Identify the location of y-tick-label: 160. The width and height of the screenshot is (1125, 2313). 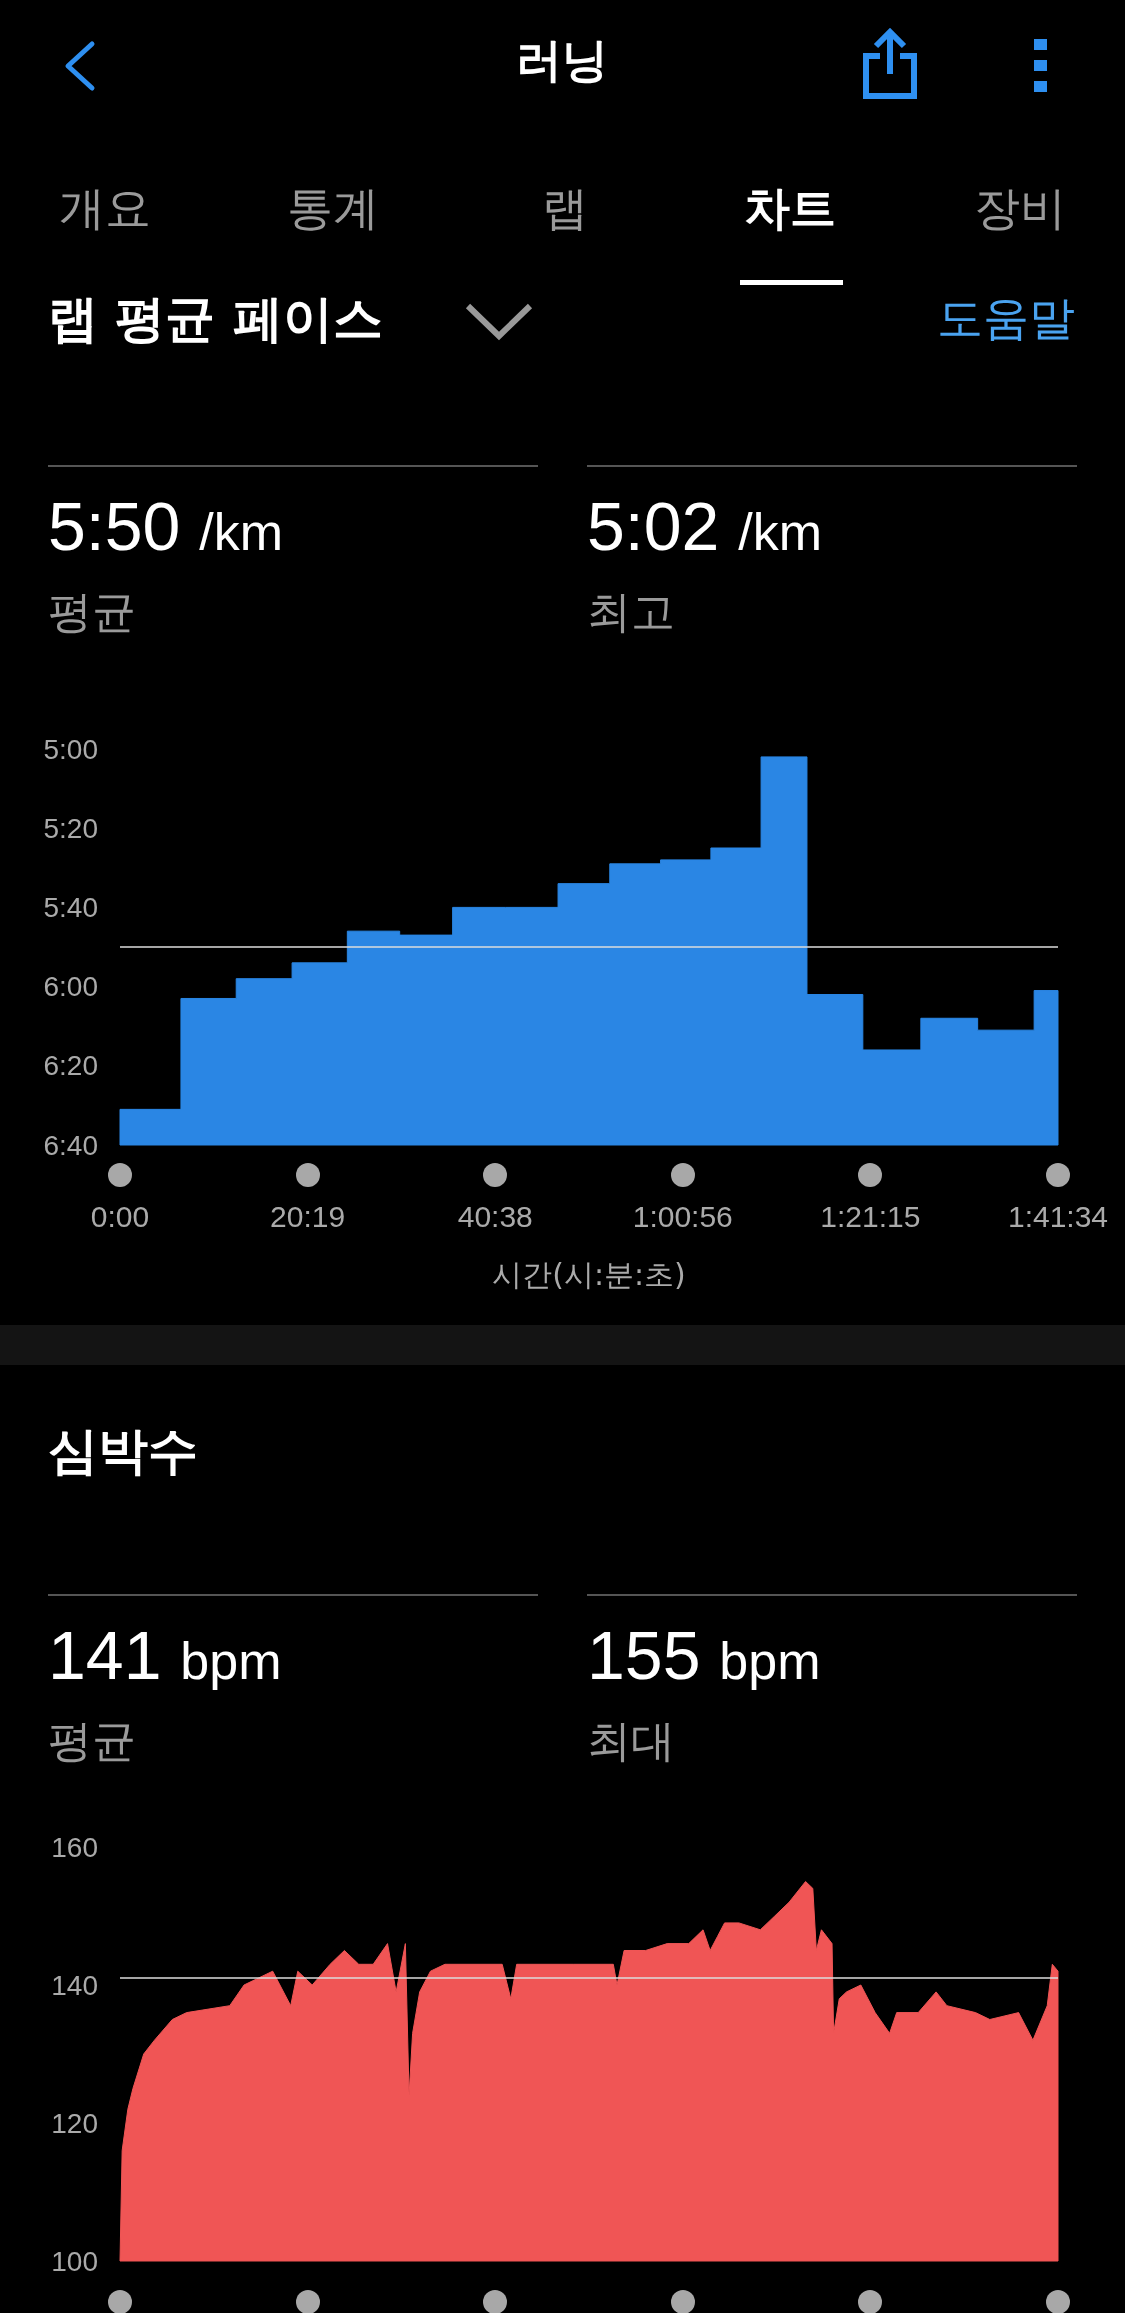
(74, 1847).